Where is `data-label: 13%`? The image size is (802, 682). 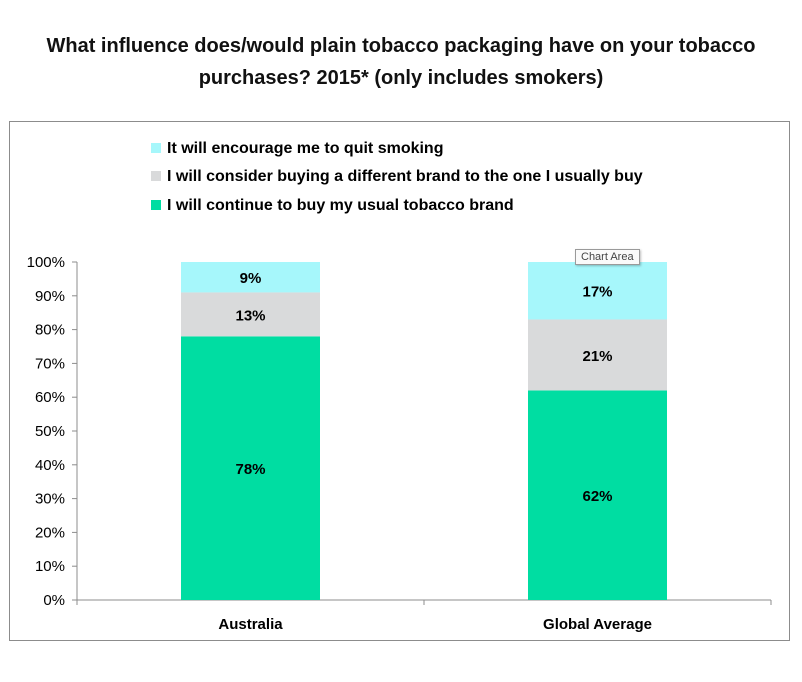
data-label: 13% is located at coordinates (250, 315).